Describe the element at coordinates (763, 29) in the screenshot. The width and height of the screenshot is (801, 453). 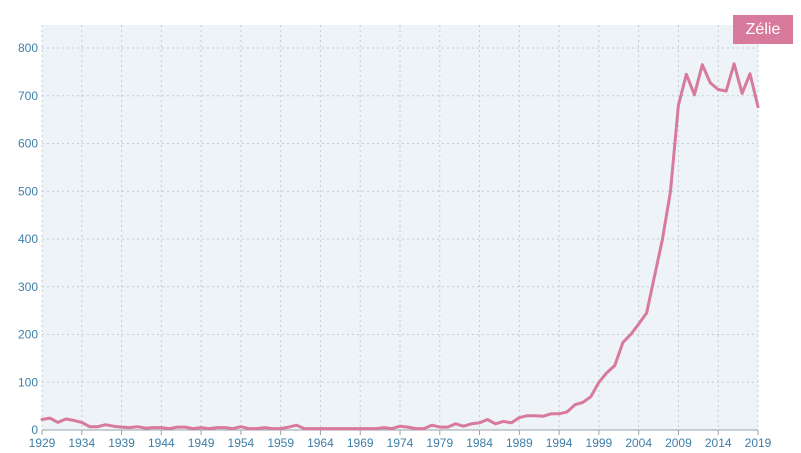
I see `legend-entry-zelie: Zélie` at that location.